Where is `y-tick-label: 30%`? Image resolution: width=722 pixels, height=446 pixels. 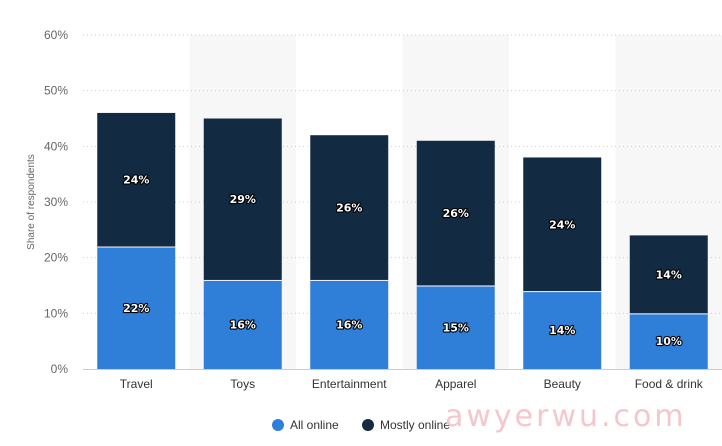 y-tick-label: 30% is located at coordinates (56, 202).